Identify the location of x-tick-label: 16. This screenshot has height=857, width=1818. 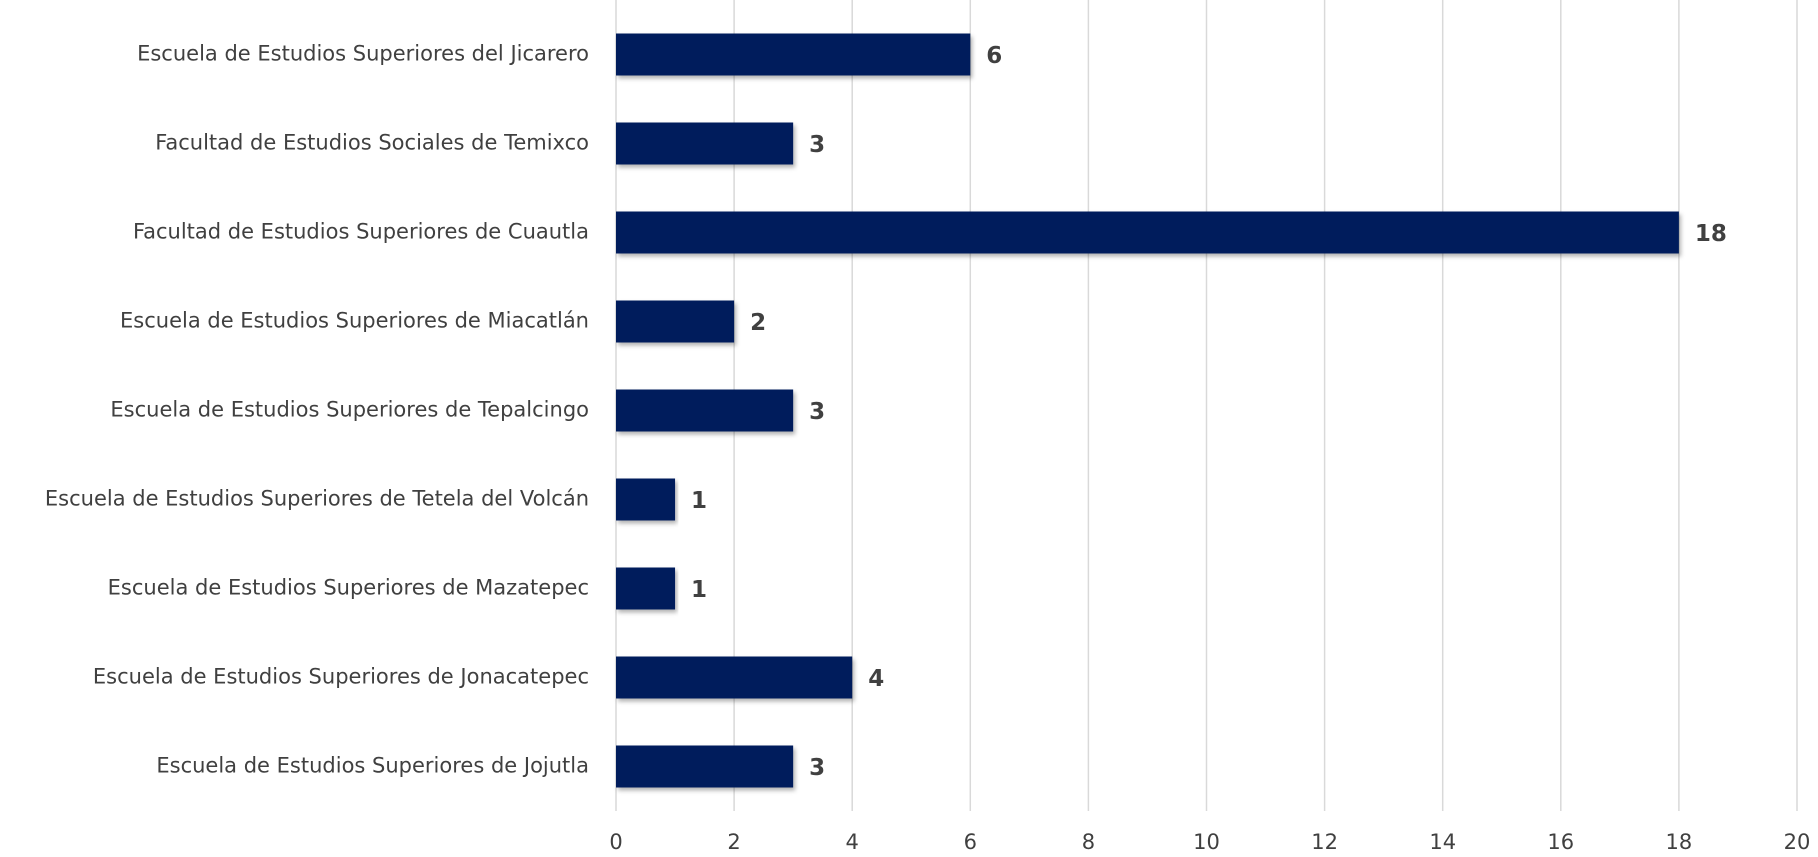
(1560, 842).